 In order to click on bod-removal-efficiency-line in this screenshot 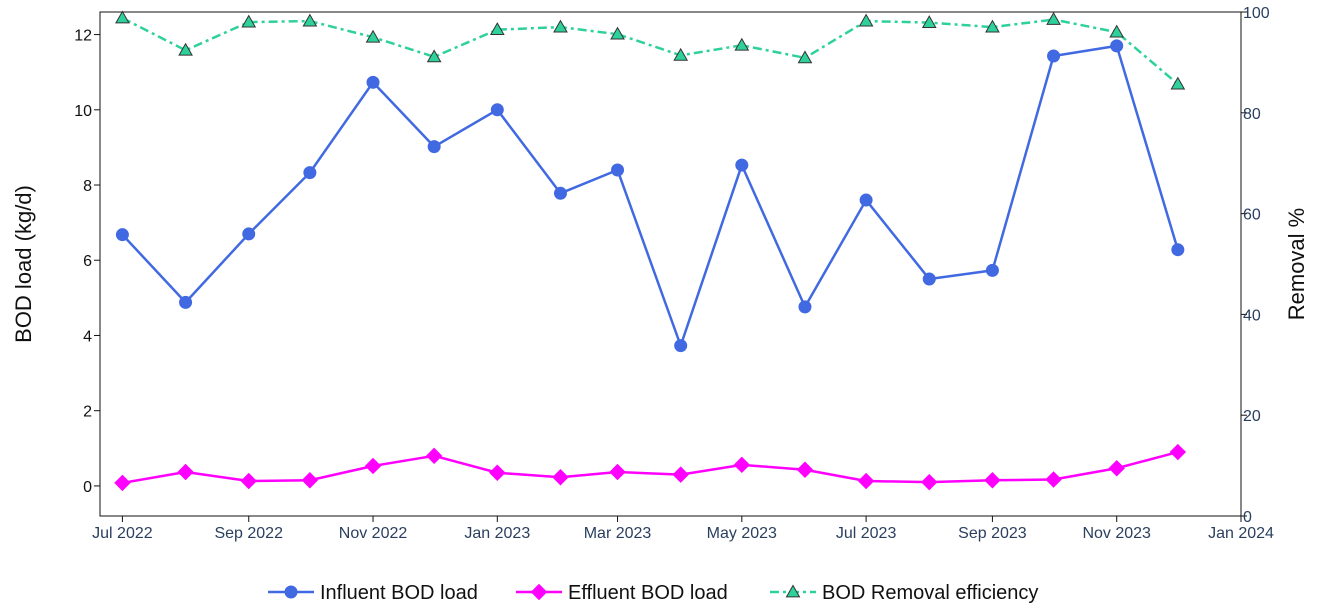, I will do `click(650, 51)`.